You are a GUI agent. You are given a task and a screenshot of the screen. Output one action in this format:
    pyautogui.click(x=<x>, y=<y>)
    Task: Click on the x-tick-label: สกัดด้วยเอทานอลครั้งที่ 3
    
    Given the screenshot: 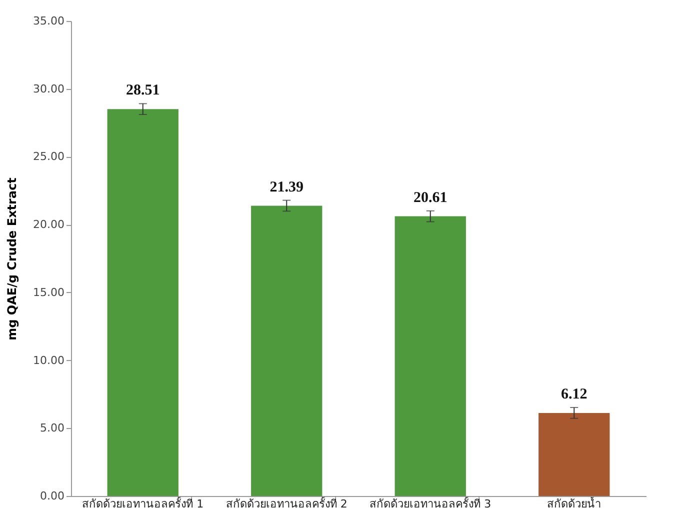 What is the action you would take?
    pyautogui.click(x=431, y=503)
    